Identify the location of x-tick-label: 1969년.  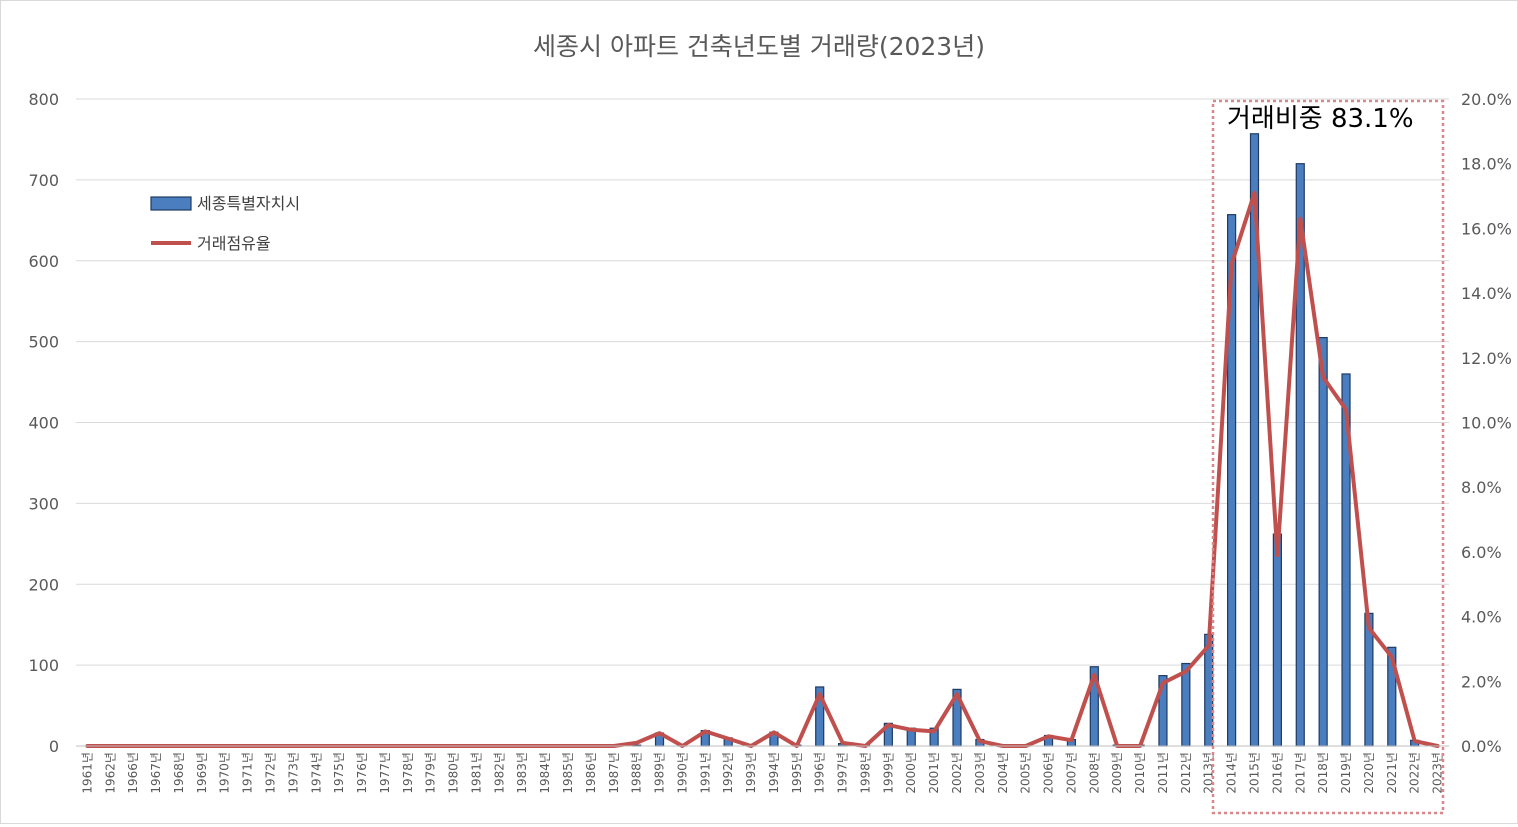
(202, 773).